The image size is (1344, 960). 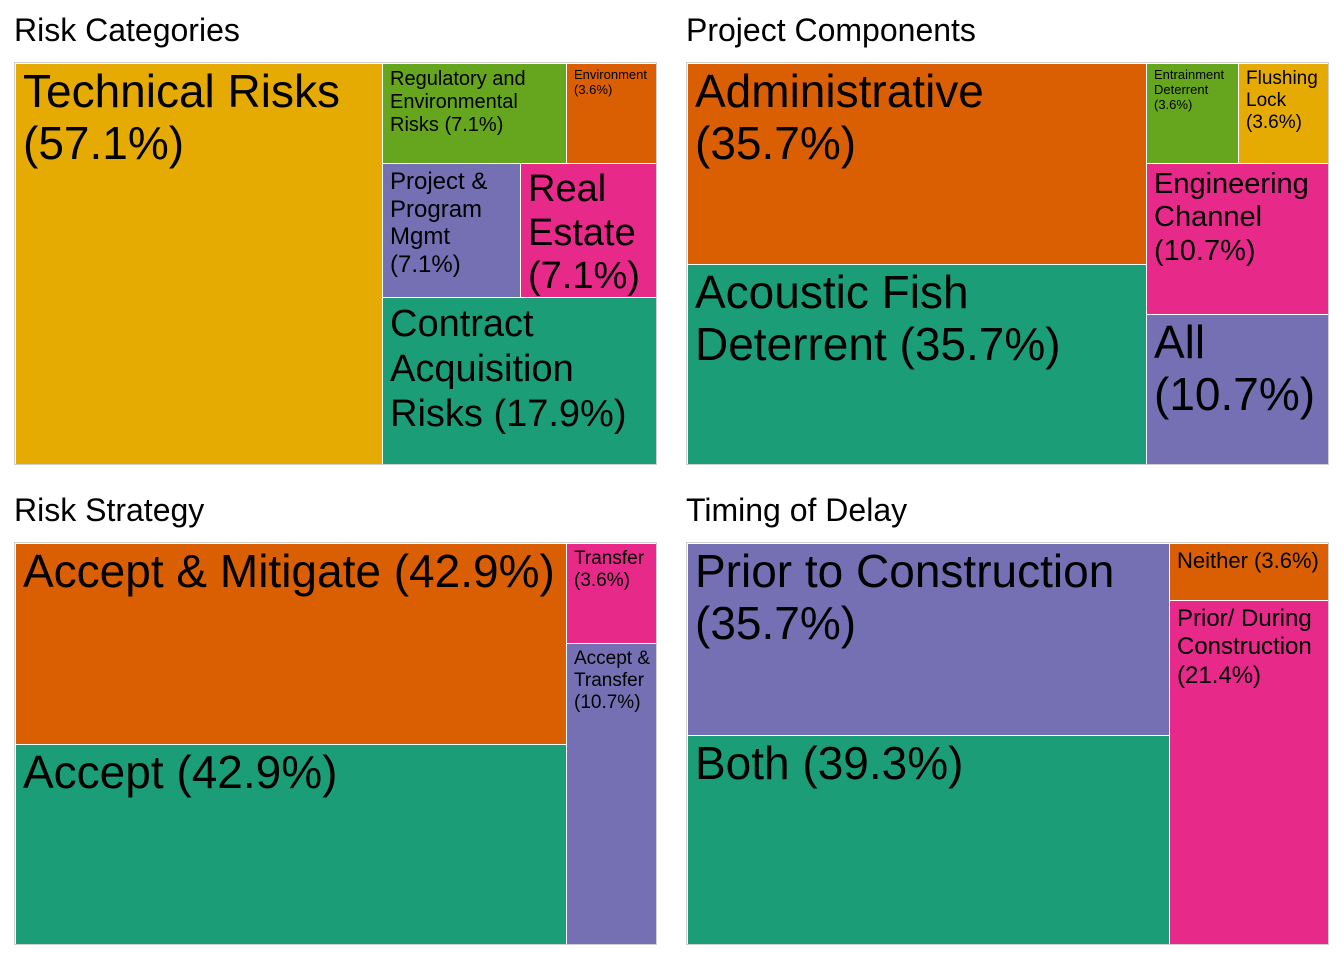 What do you see at coordinates (612, 680) in the screenshot?
I see `tile-label: Accept & Transfer (10.7%)` at bounding box center [612, 680].